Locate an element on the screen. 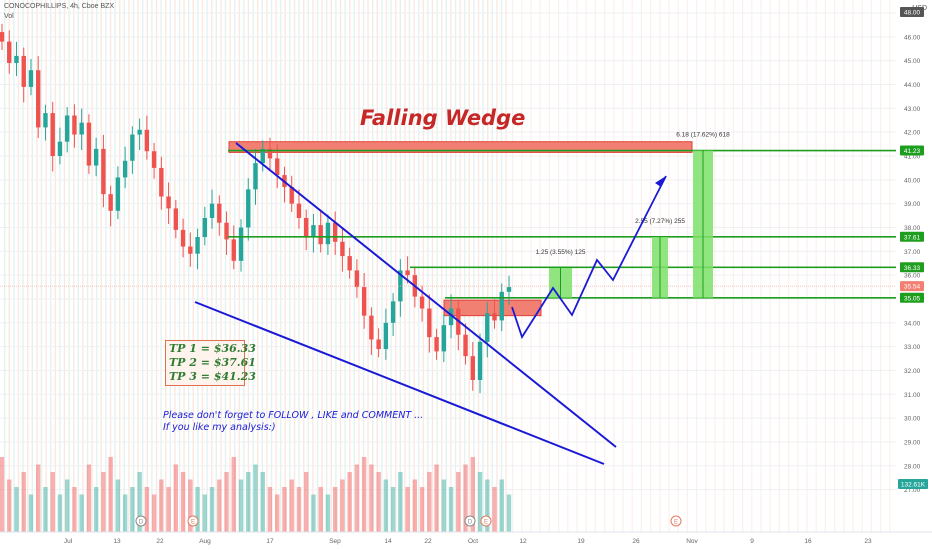  event-marker-label: D is located at coordinates (141, 522).